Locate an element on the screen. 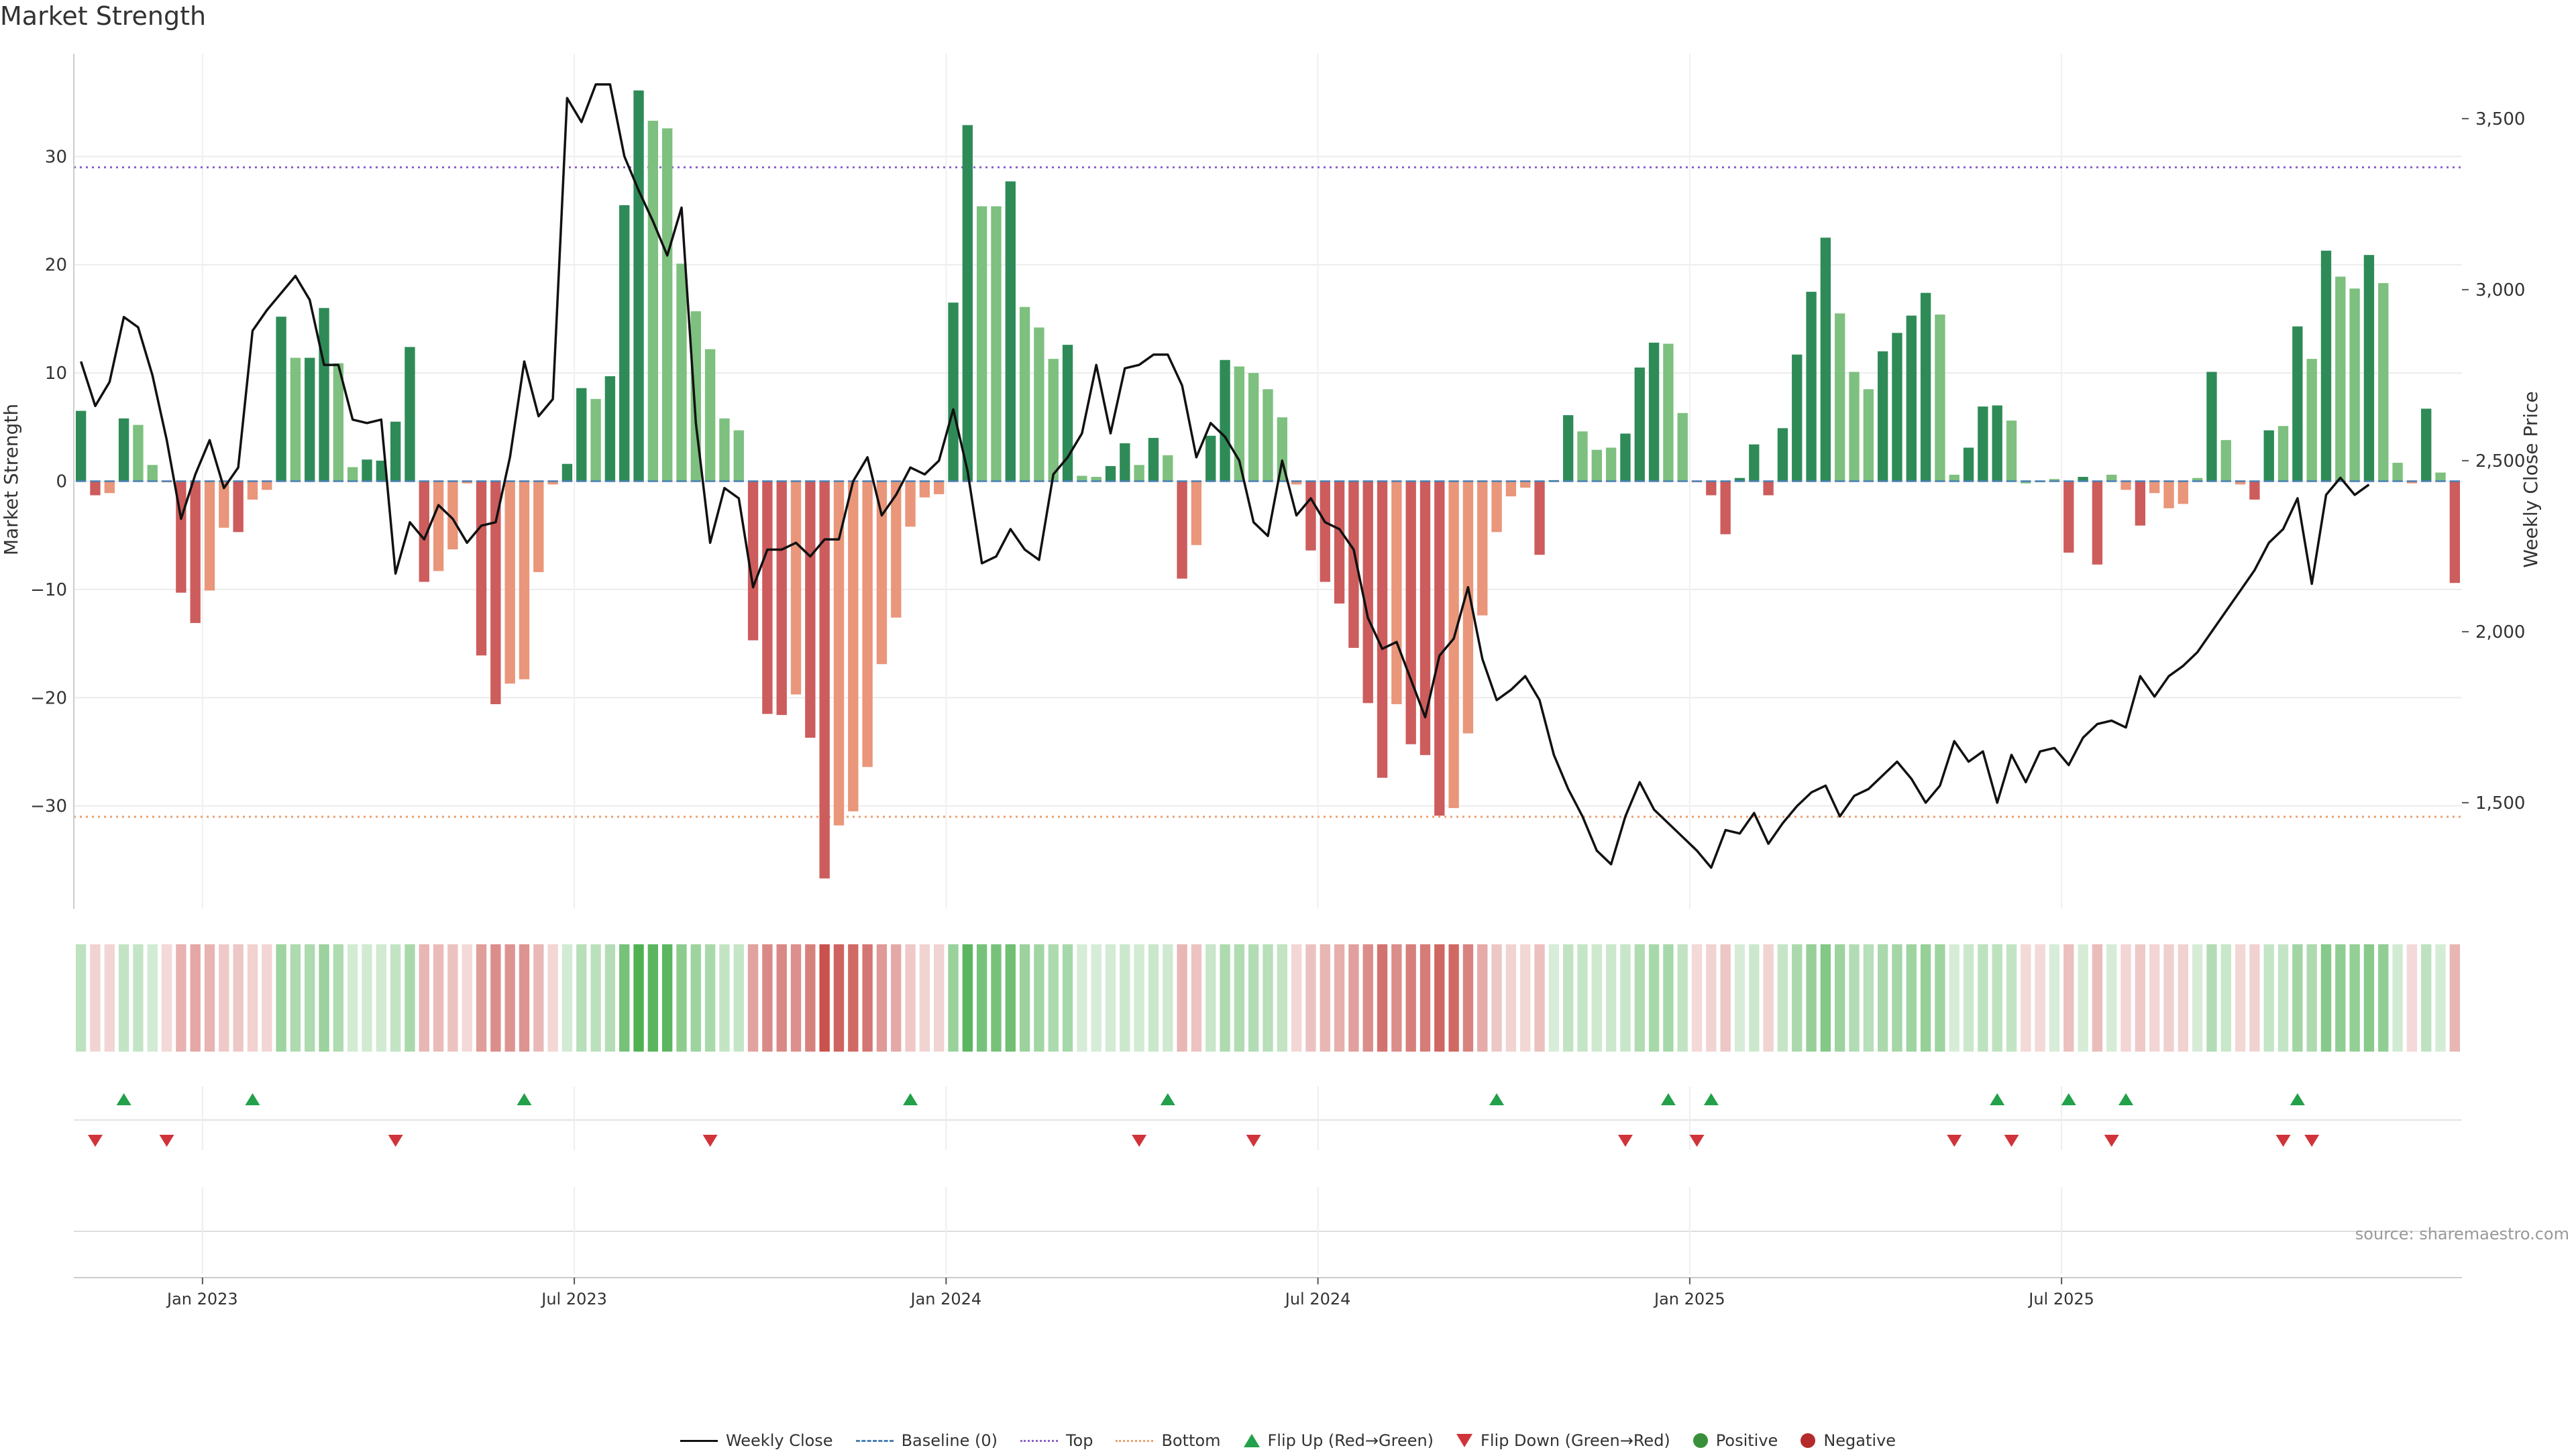 The image size is (2576, 1454). y-tick-label: 30 is located at coordinates (56, 157).